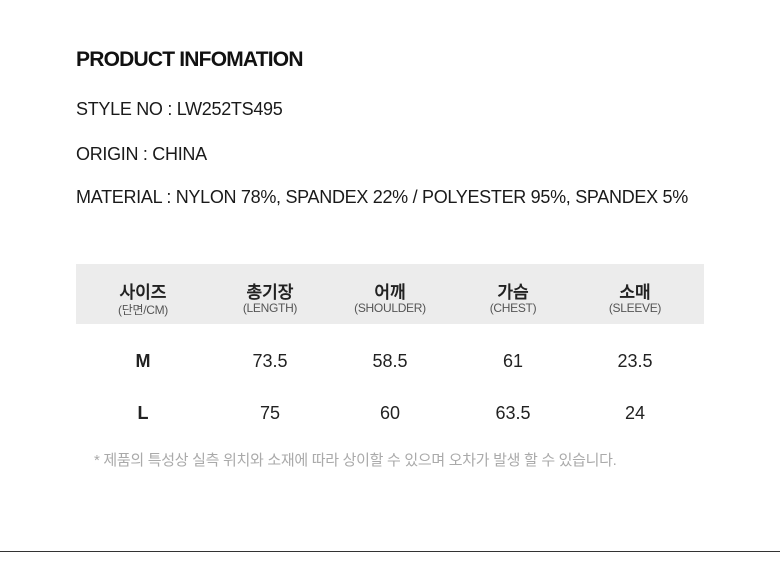  What do you see at coordinates (143, 292) in the screenshot?
I see `header-size: 사이즈` at bounding box center [143, 292].